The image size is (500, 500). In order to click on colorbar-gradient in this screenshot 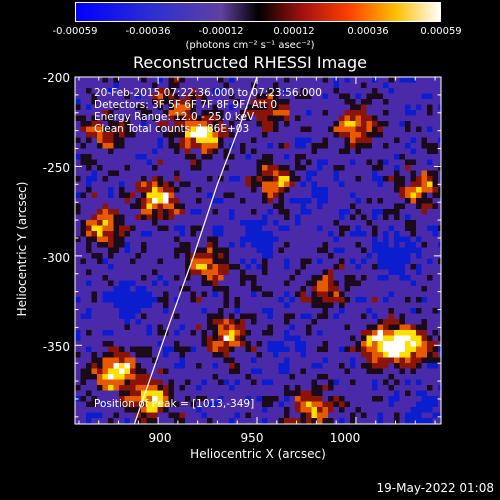, I will do `click(258, 12)`.